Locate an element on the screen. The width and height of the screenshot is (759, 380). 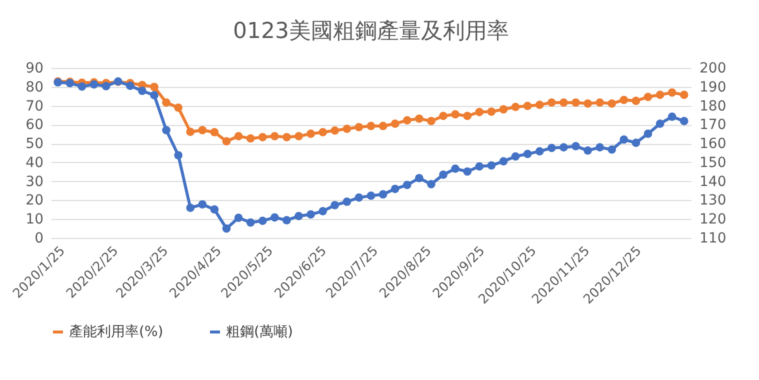
y-tick-label: 70 is located at coordinates (35, 106).